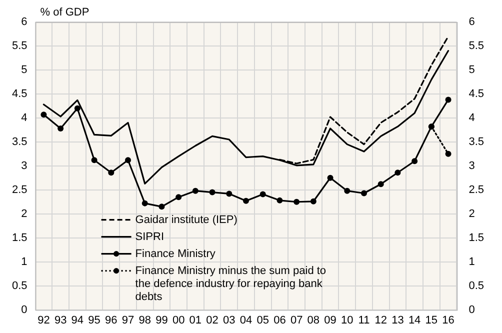  Describe the element at coordinates (347, 320) in the screenshot. I see `x-tick-label: 10` at that location.